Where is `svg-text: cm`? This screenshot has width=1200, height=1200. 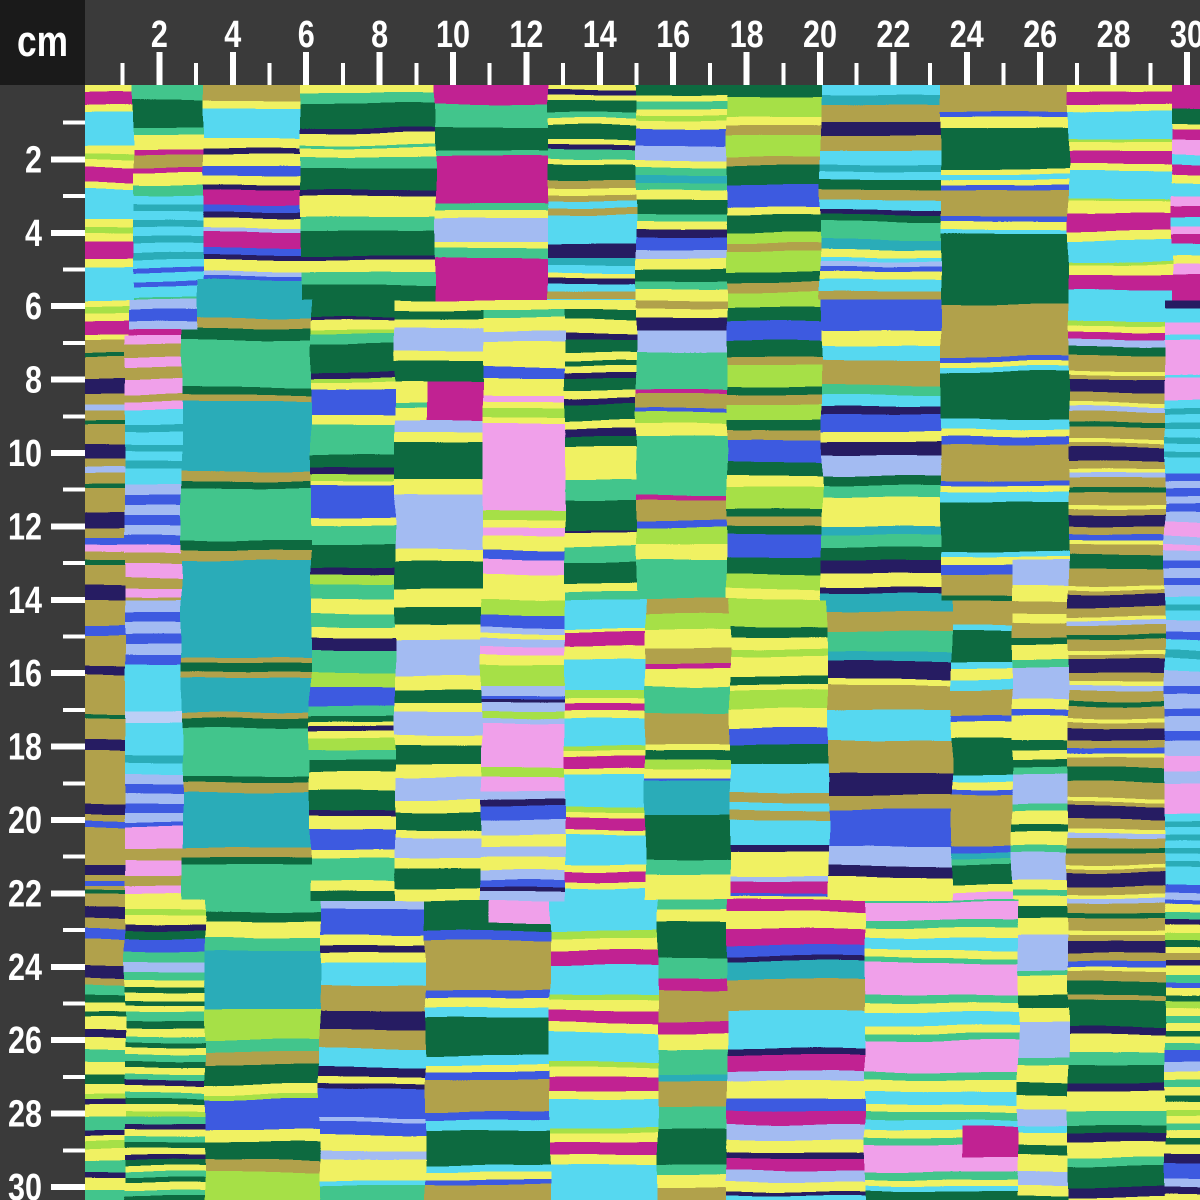
svg-text: cm is located at coordinates (42, 41).